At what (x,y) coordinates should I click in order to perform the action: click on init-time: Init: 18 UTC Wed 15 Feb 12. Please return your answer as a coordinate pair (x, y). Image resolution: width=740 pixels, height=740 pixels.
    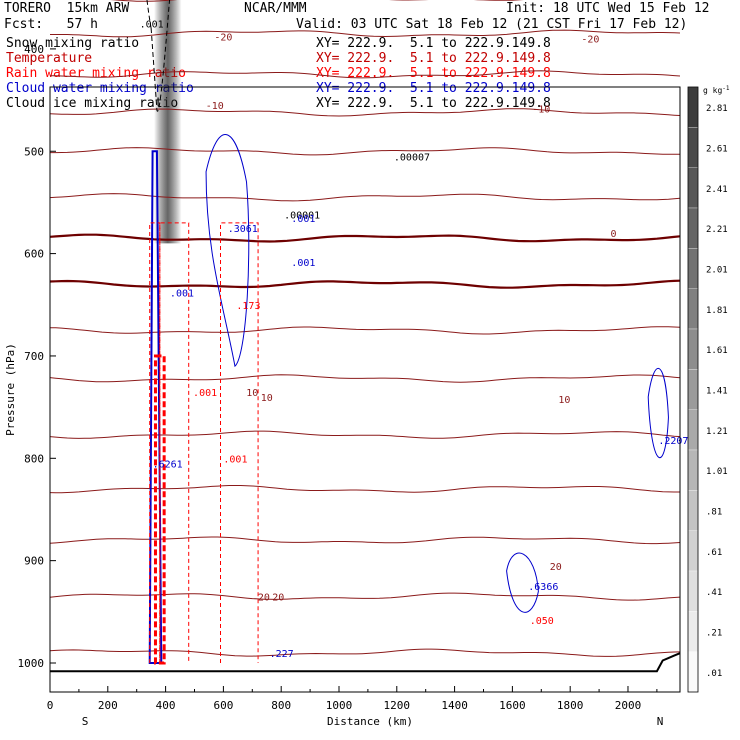
    Looking at the image, I should click on (608, 8).